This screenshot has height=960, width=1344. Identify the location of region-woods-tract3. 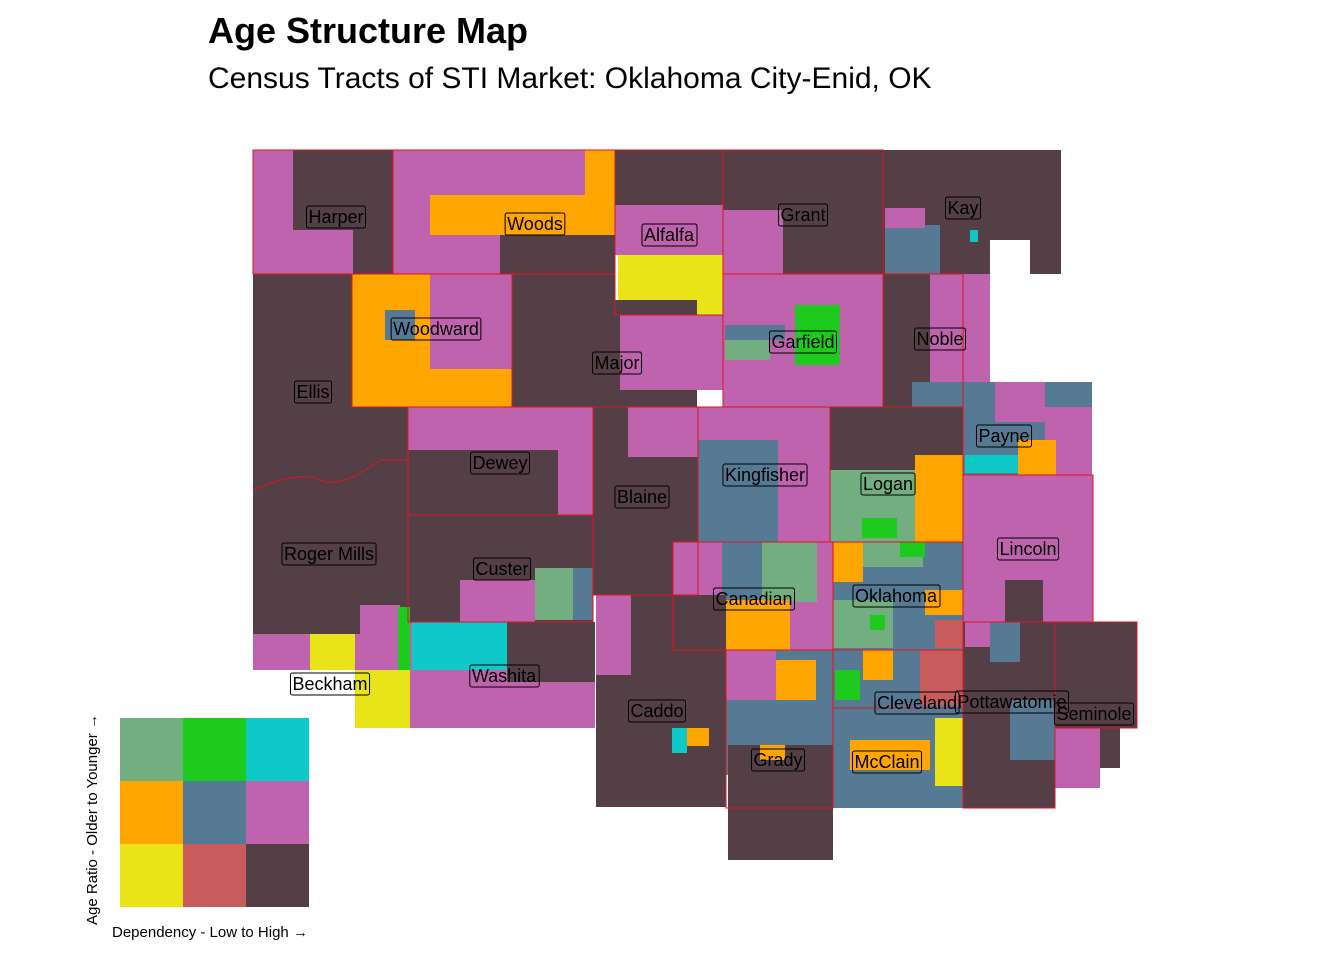
(557, 267).